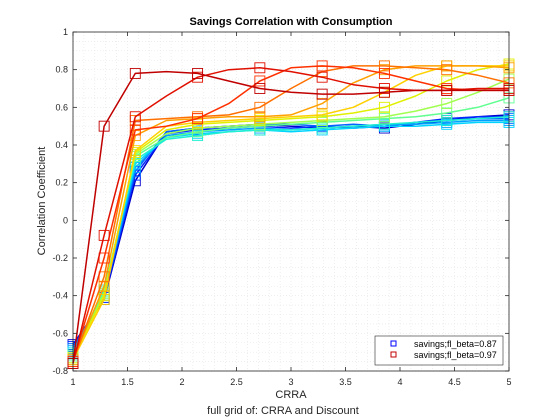 The height and width of the screenshot is (420, 560). What do you see at coordinates (60, 258) in the screenshot?
I see `y-tick-label: -0.2` at bounding box center [60, 258].